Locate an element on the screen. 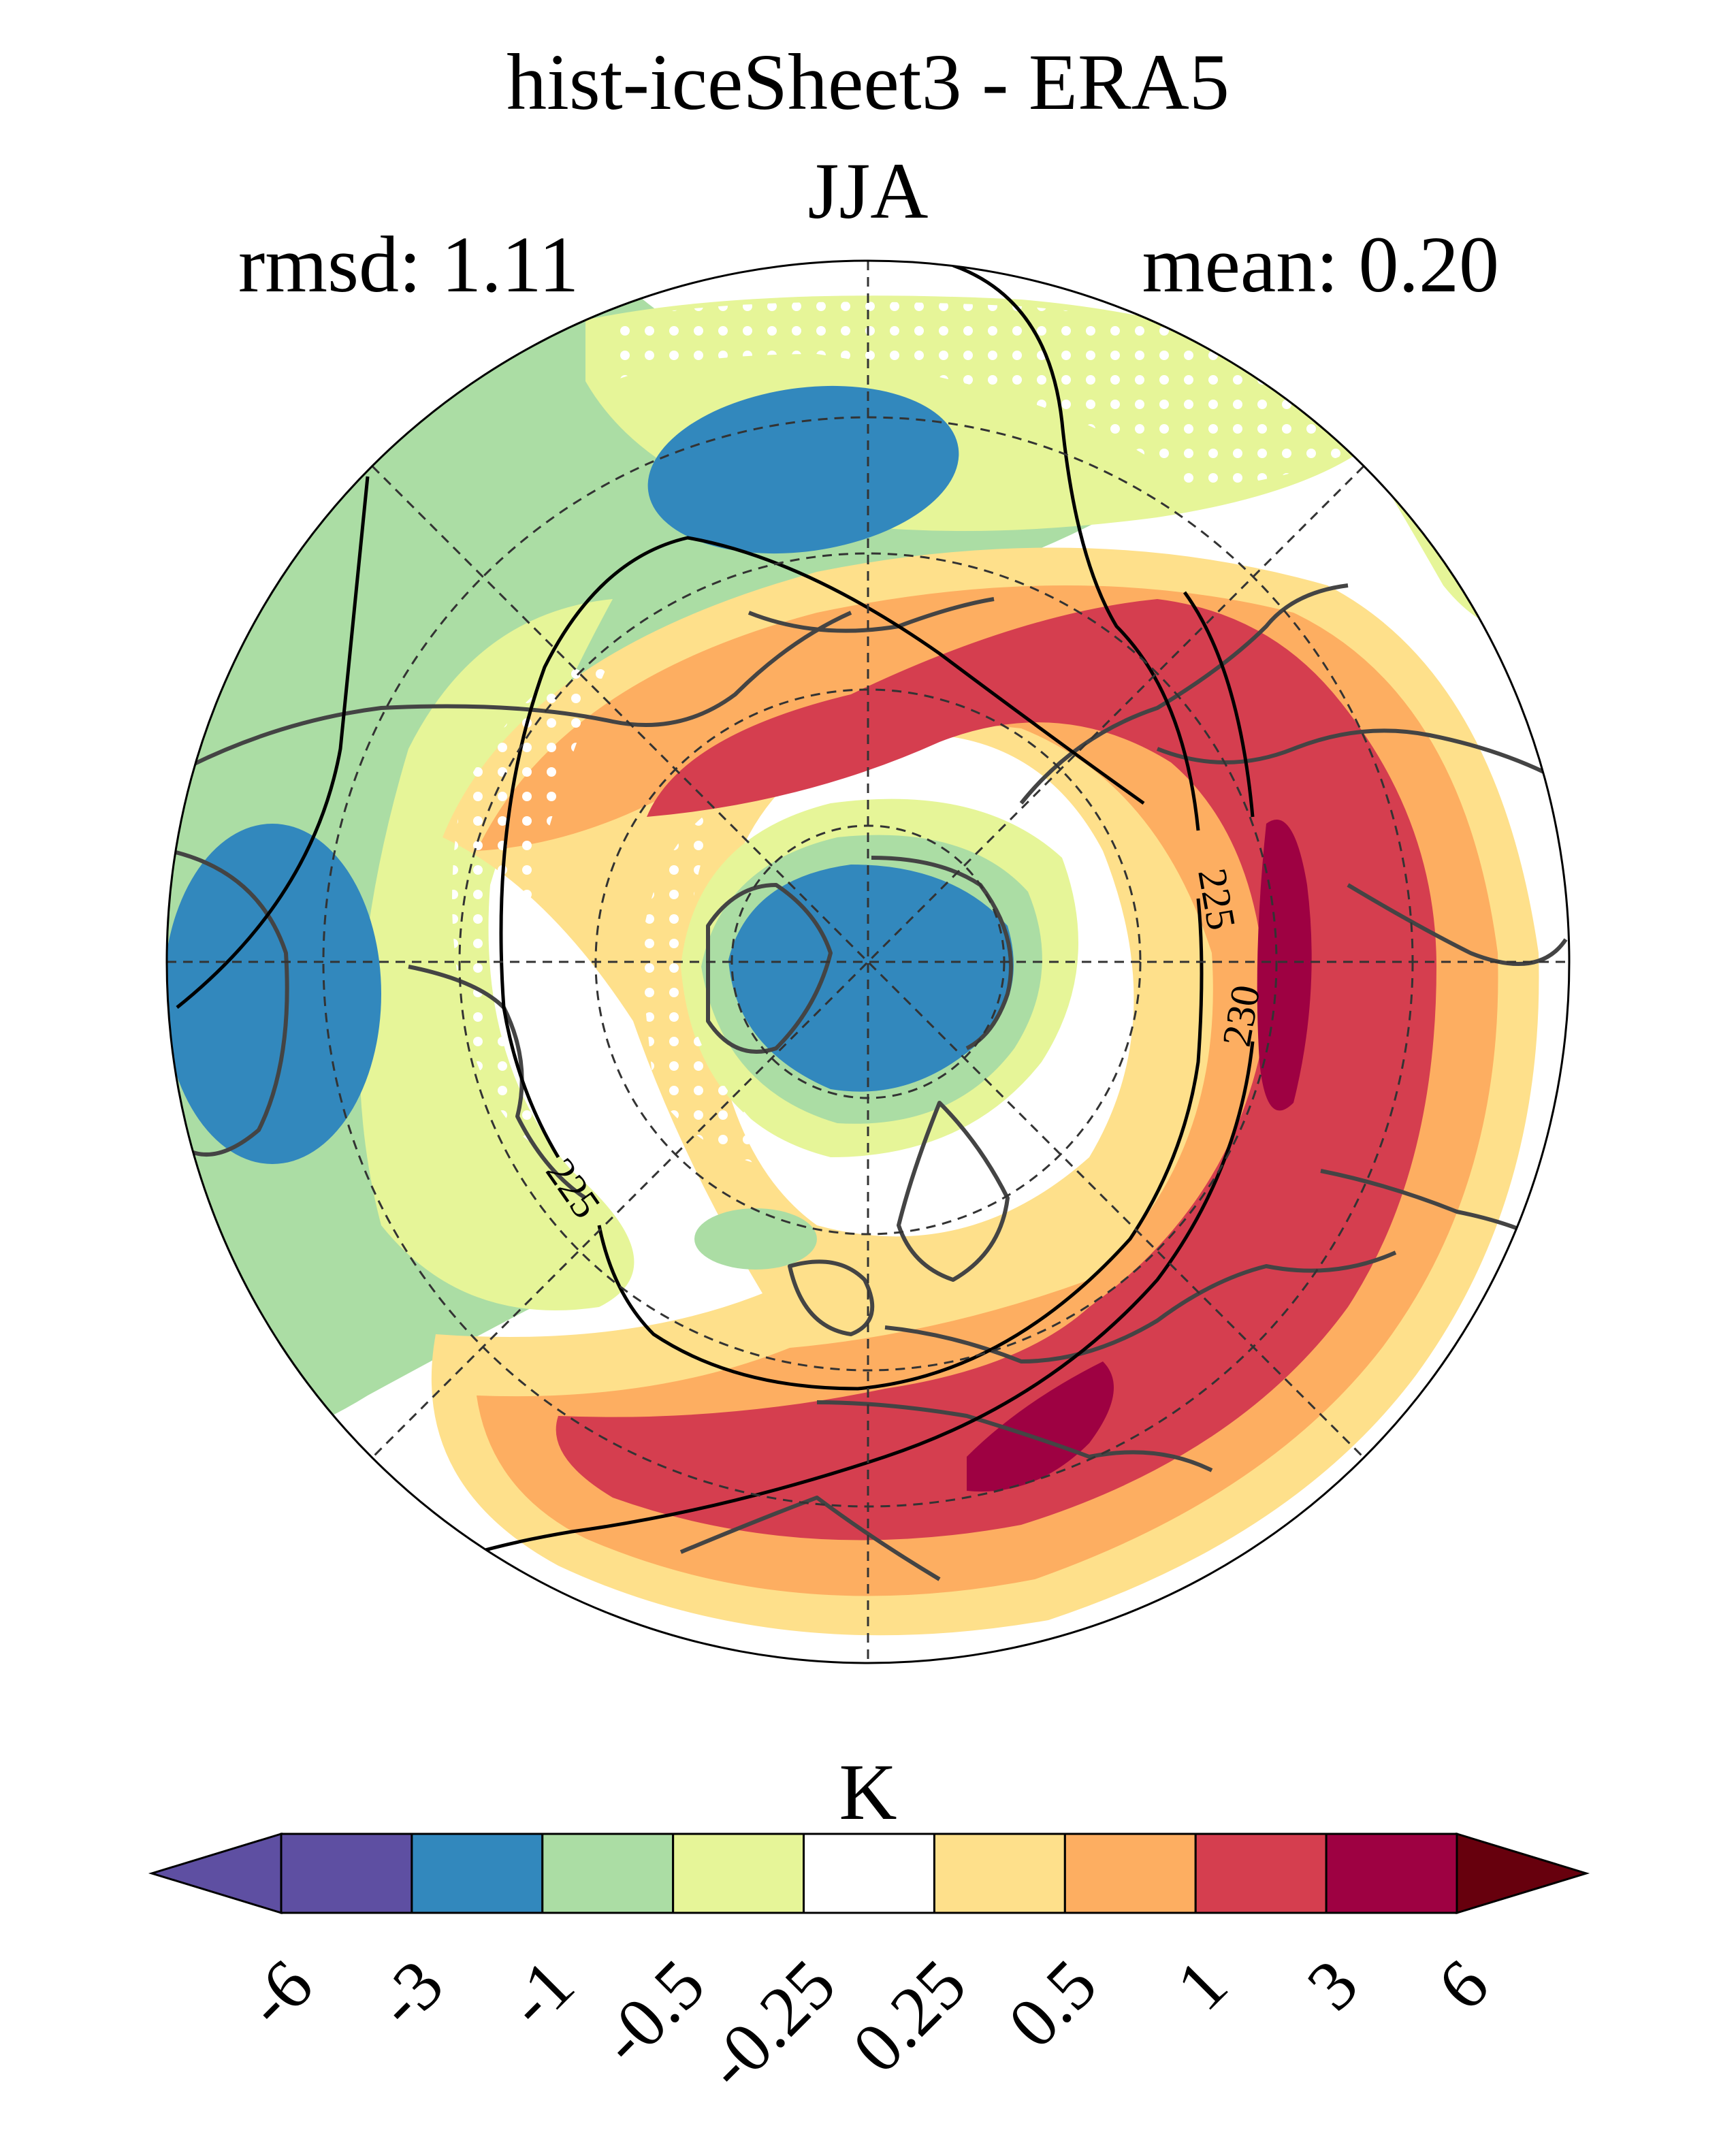 This screenshot has height=2130, width=1736. colorbar-tick-label: 1 is located at coordinates (1201, 1985).